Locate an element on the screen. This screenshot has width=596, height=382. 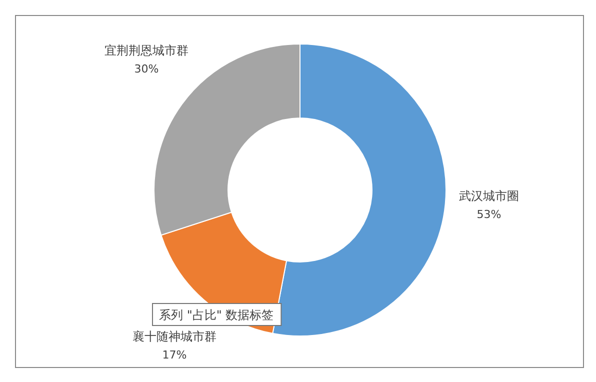
annotation: 系列 "占比" 数据标签 is located at coordinates (217, 314).